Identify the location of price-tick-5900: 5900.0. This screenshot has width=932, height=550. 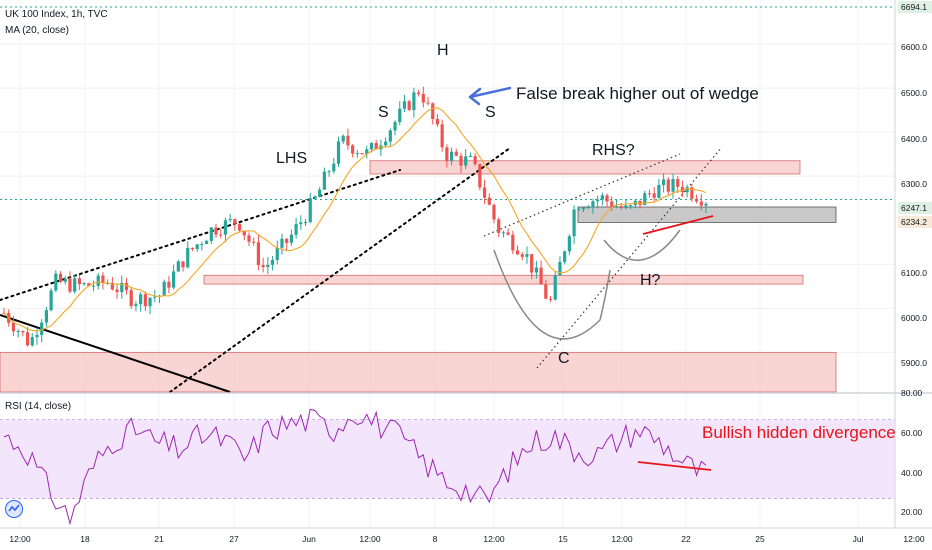
(914, 363).